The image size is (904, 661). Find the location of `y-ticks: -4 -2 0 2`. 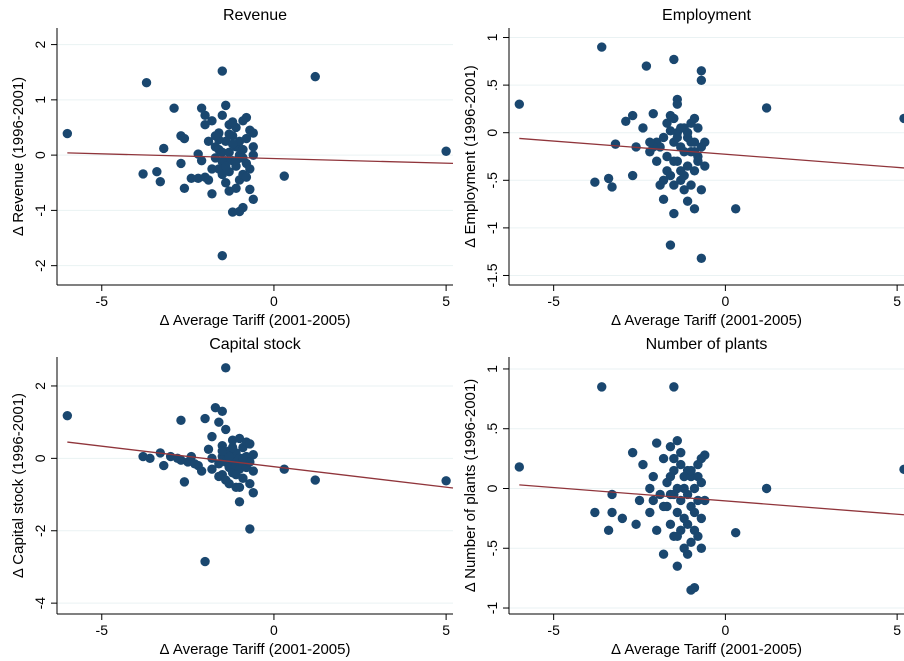

y-ticks: -4 -2 0 2 is located at coordinates (44, 496).